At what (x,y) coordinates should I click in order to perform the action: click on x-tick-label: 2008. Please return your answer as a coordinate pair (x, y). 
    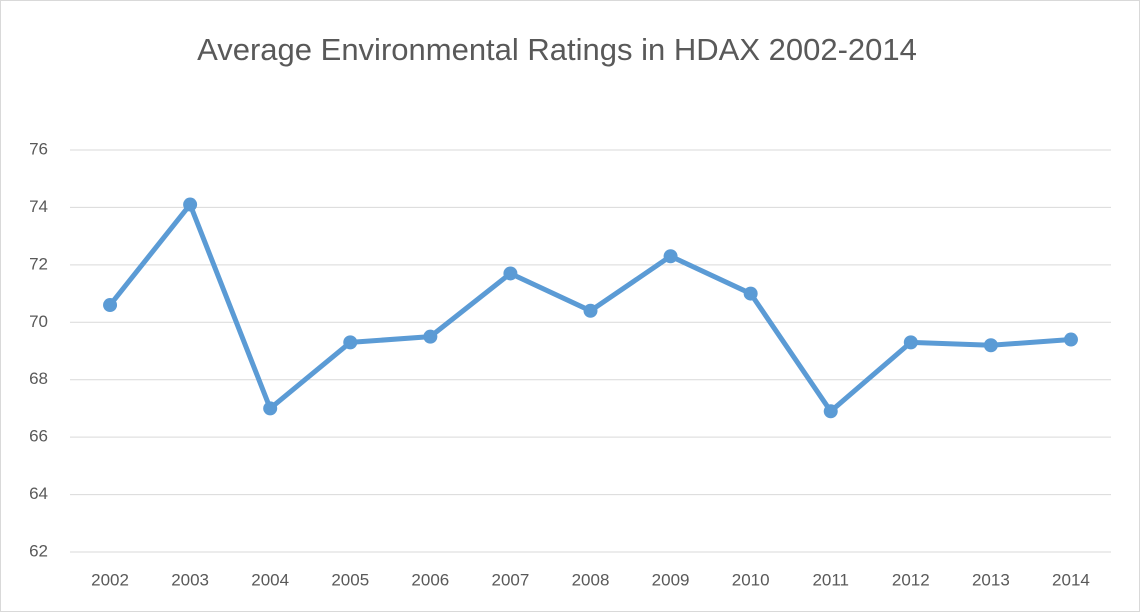
    Looking at the image, I should click on (591, 579).